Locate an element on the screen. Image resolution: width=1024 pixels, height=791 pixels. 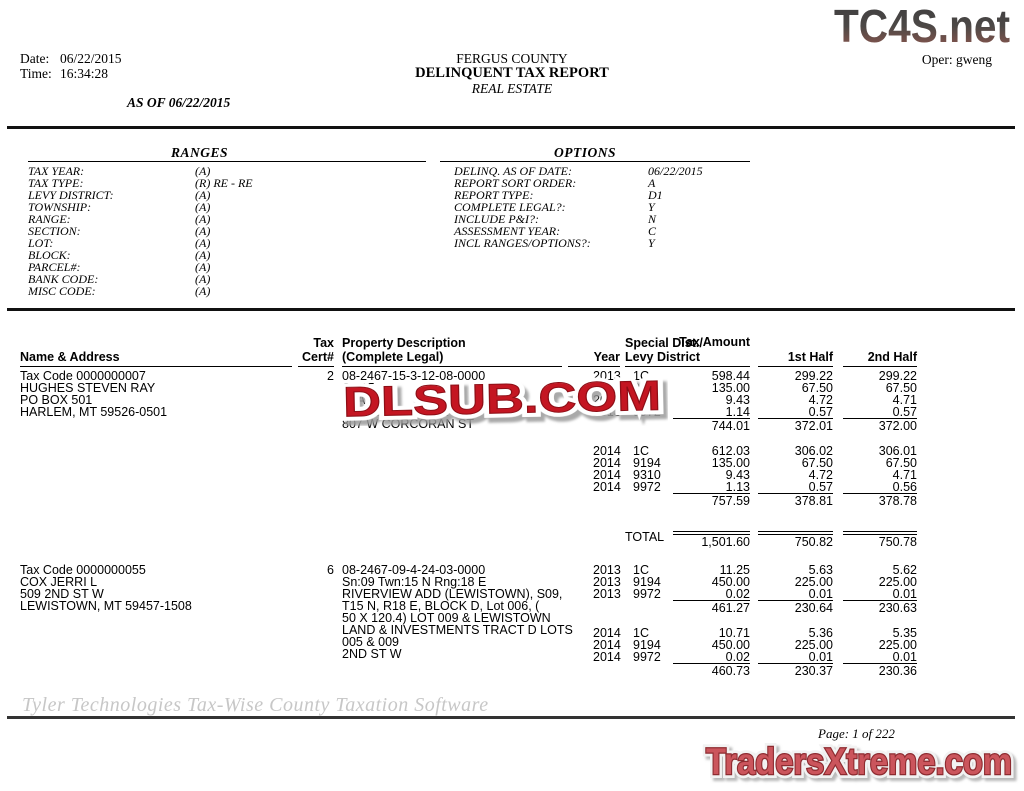
col-header-cert: Cert# is located at coordinates (316, 359).